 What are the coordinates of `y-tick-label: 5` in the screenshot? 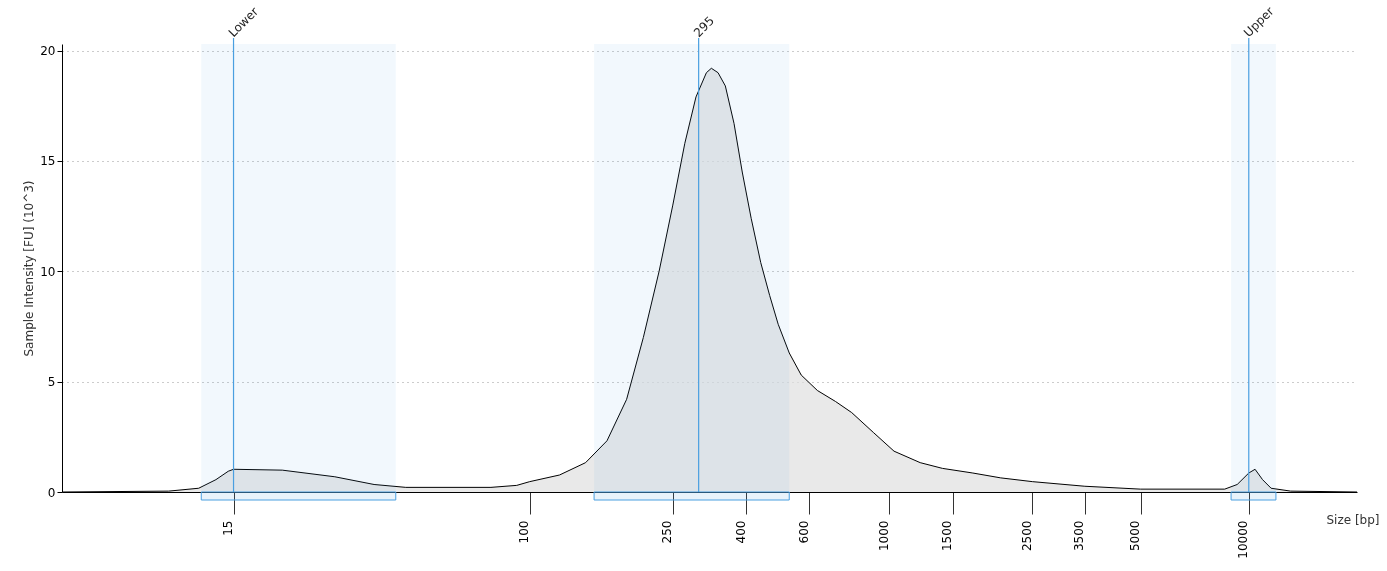 It's located at (51, 382).